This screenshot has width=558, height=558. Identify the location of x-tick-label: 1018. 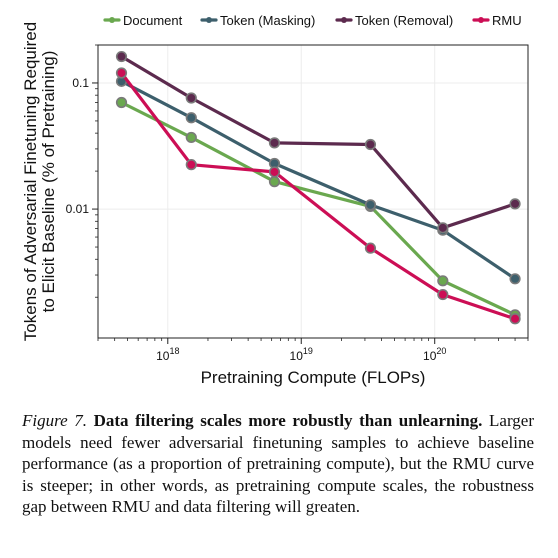
(167, 354).